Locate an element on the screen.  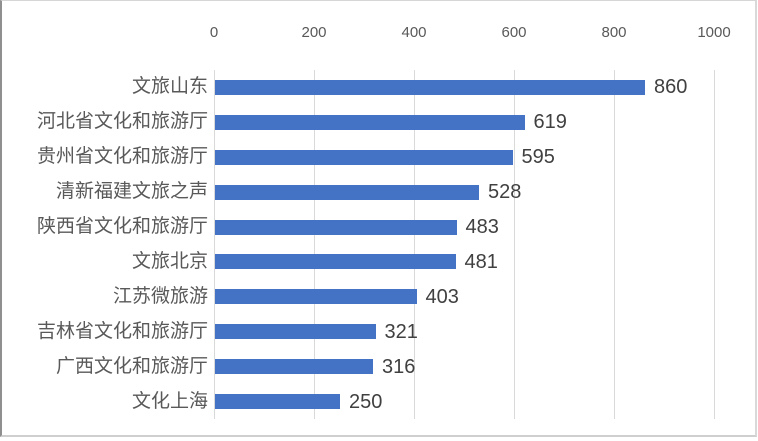
category-label: 广西文化和旅游厅 is located at coordinates (131, 366).